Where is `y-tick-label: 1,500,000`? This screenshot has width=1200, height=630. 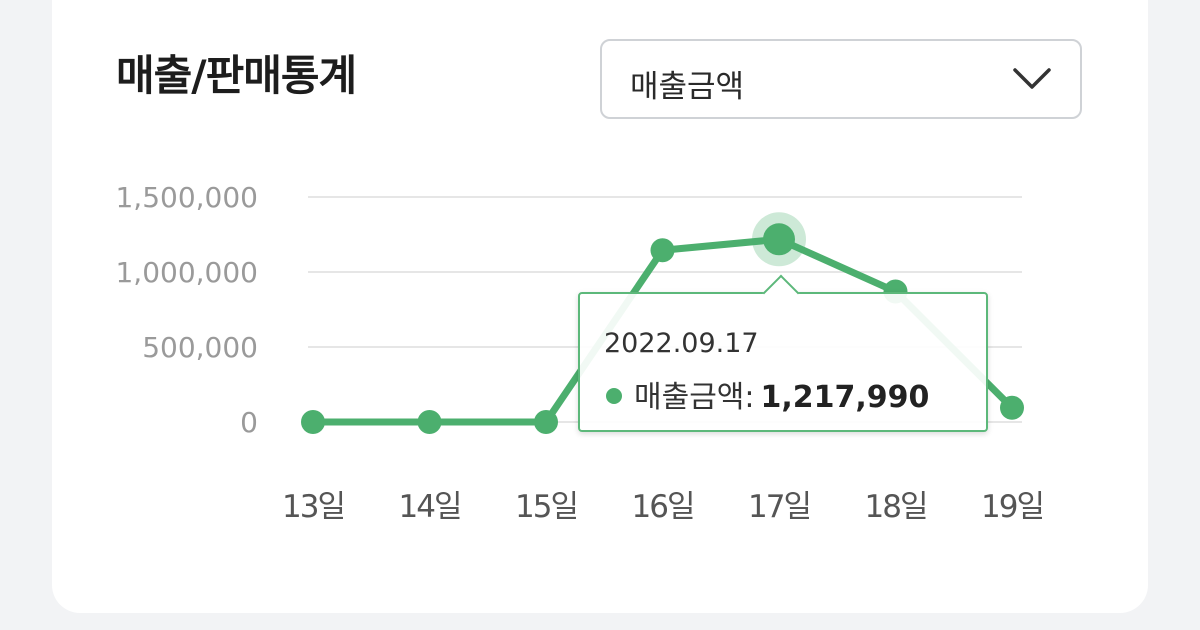
y-tick-label: 1,500,000 is located at coordinates (186, 197).